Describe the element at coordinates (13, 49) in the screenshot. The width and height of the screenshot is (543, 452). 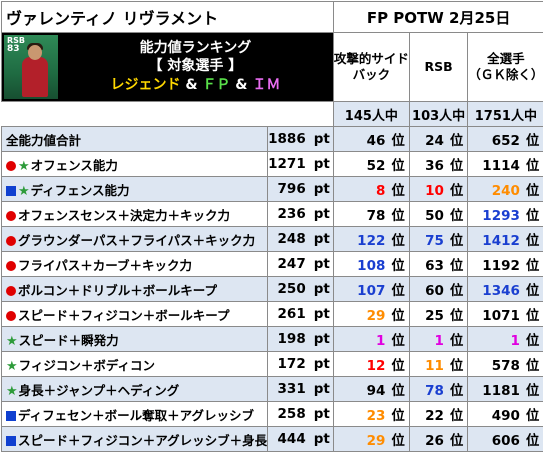
I see `card-overall: 83` at that location.